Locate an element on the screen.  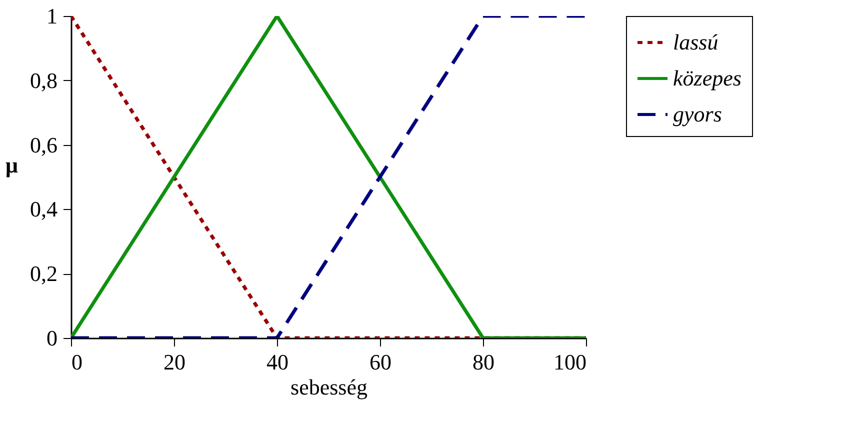
x-tick-label: 40 is located at coordinates (277, 362).